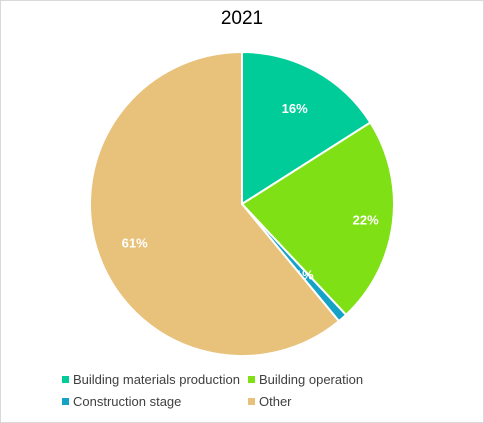  What do you see at coordinates (306, 128) in the screenshot?
I see `pie-slice-building-materials-production` at bounding box center [306, 128].